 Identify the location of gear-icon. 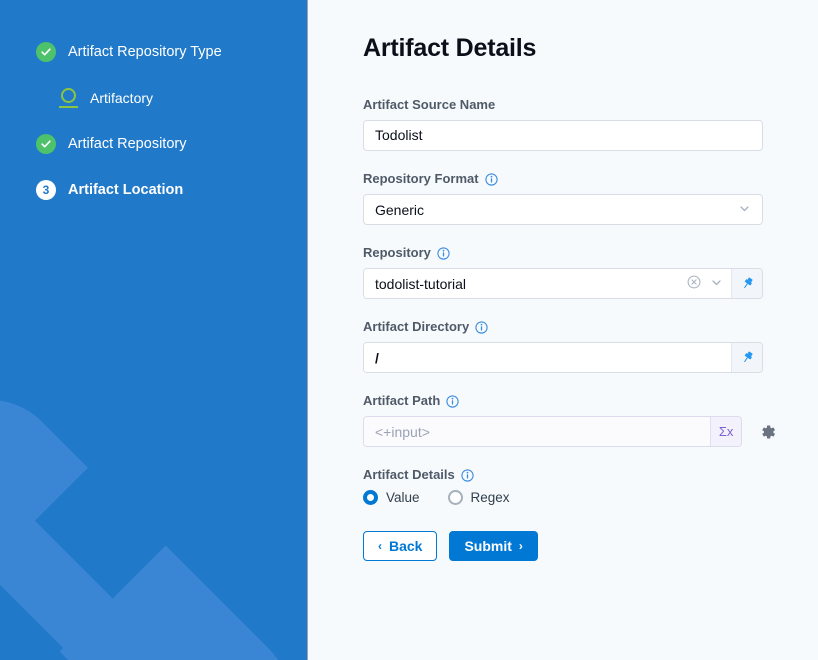
(767, 431).